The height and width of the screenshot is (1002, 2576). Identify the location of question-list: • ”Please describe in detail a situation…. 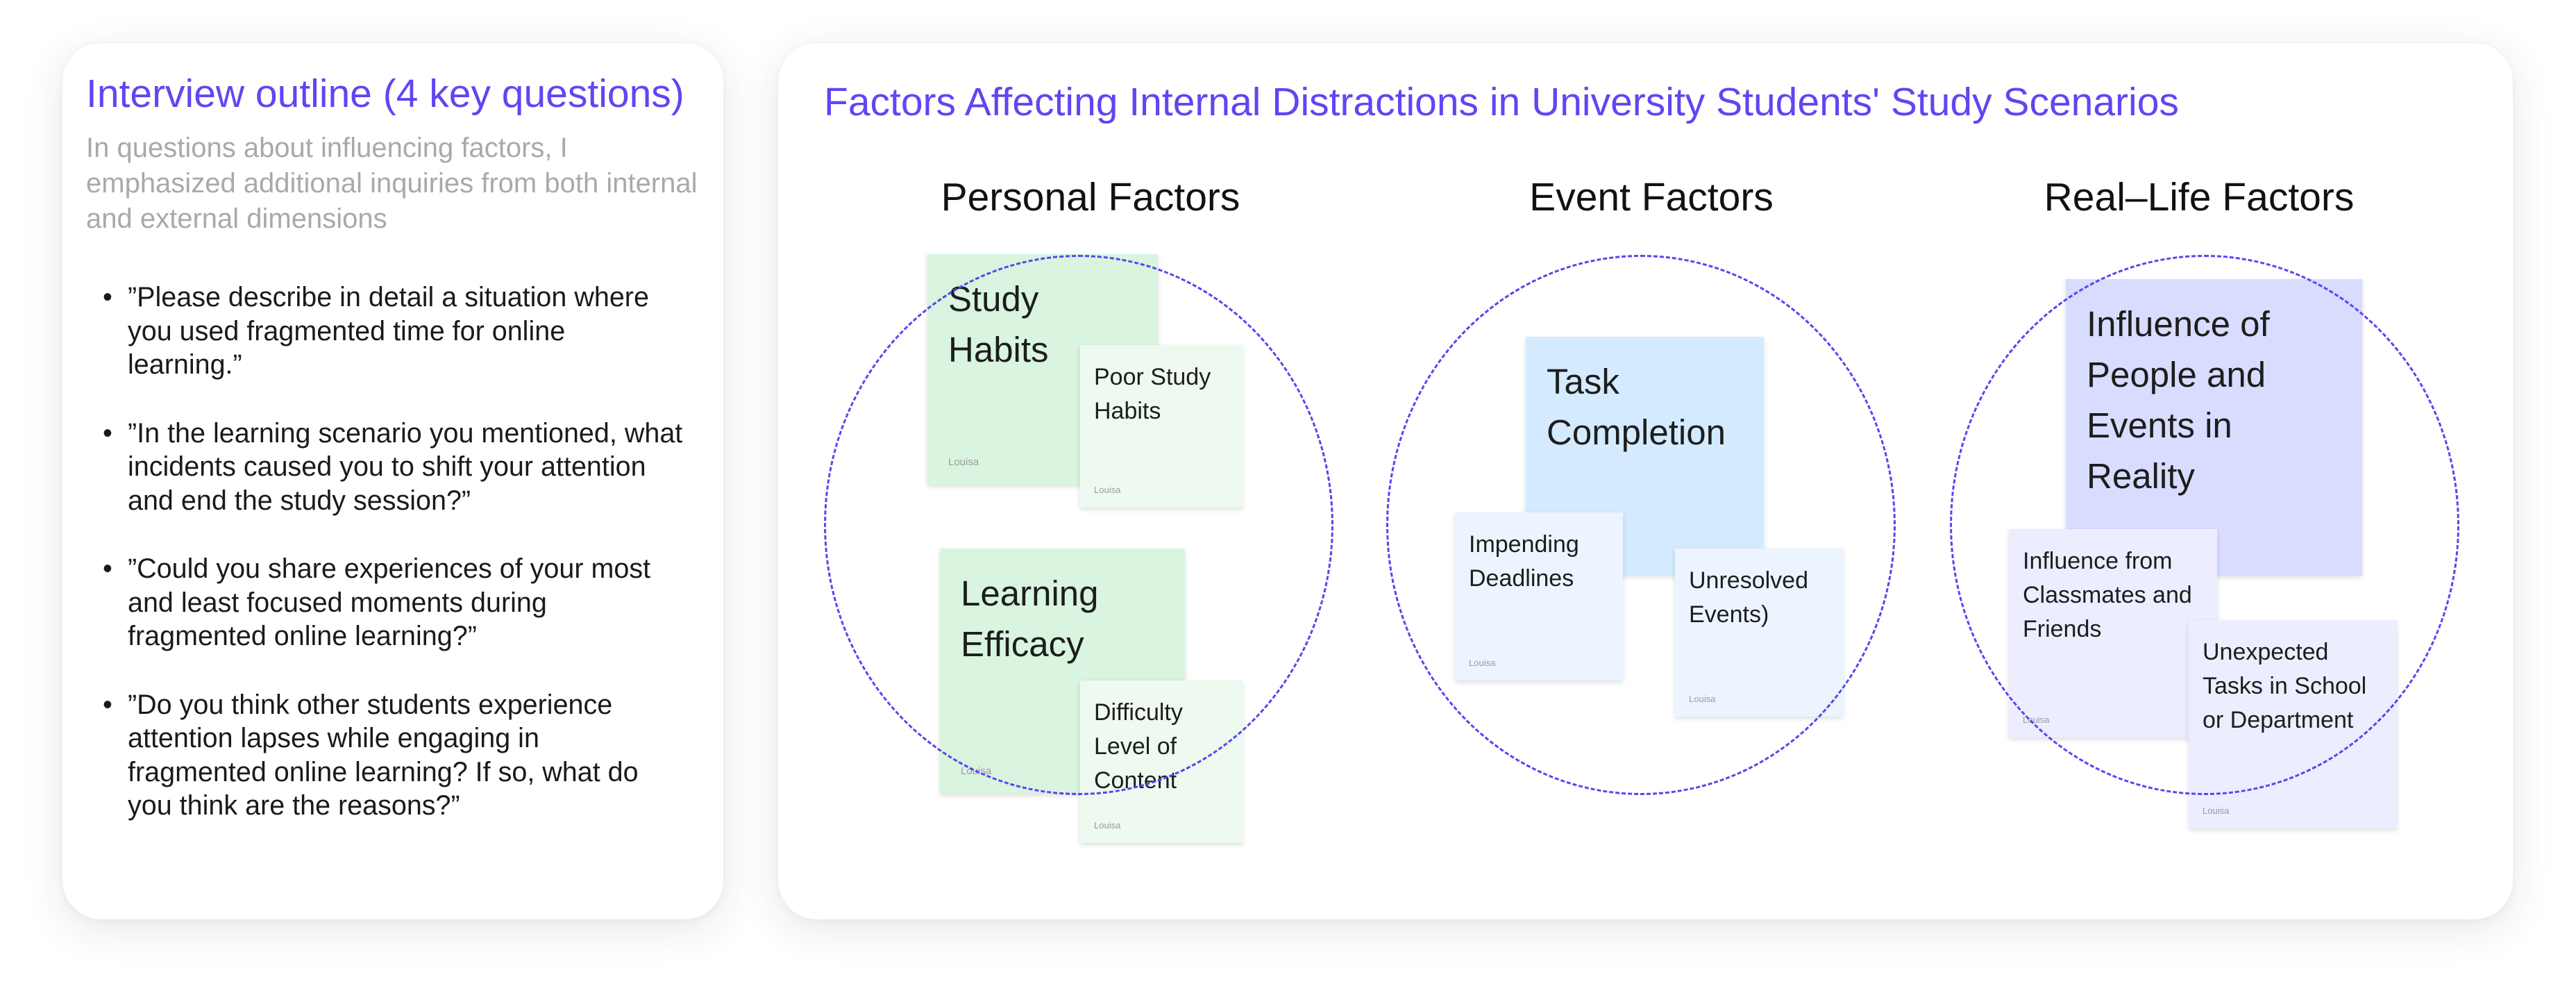
(384, 570).